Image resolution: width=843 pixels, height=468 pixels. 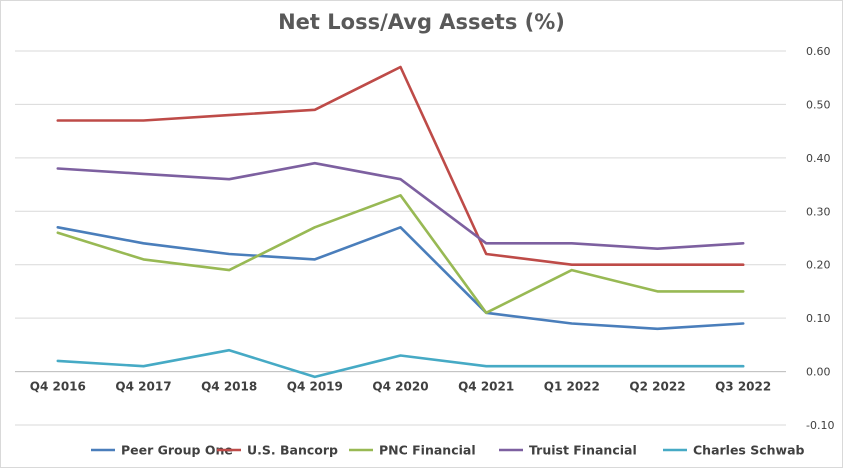 What do you see at coordinates (820, 425) in the screenshot?
I see `y-tick-label: -0.10` at bounding box center [820, 425].